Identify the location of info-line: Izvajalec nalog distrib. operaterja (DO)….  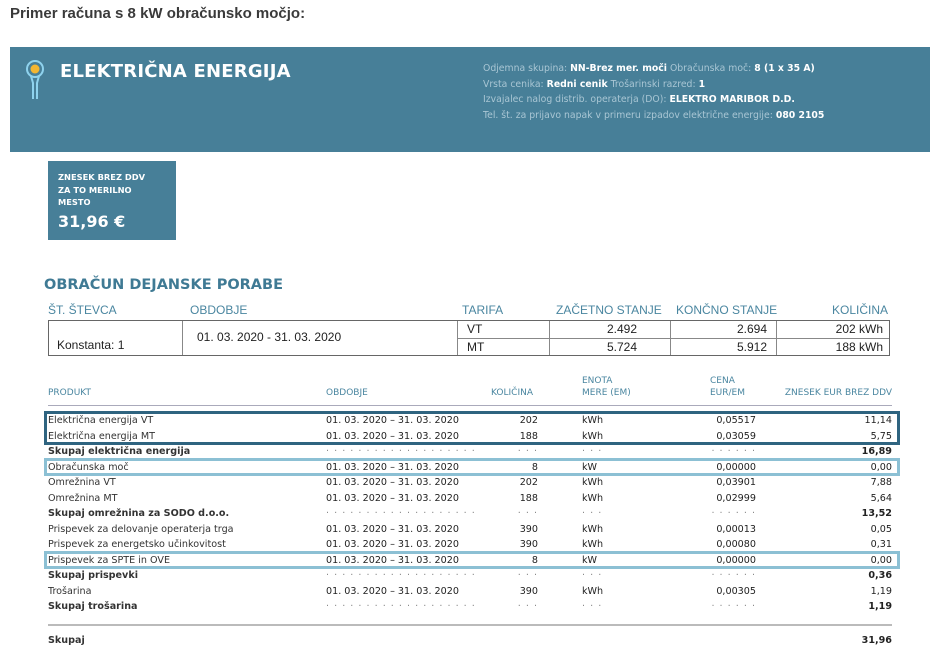
(639, 99).